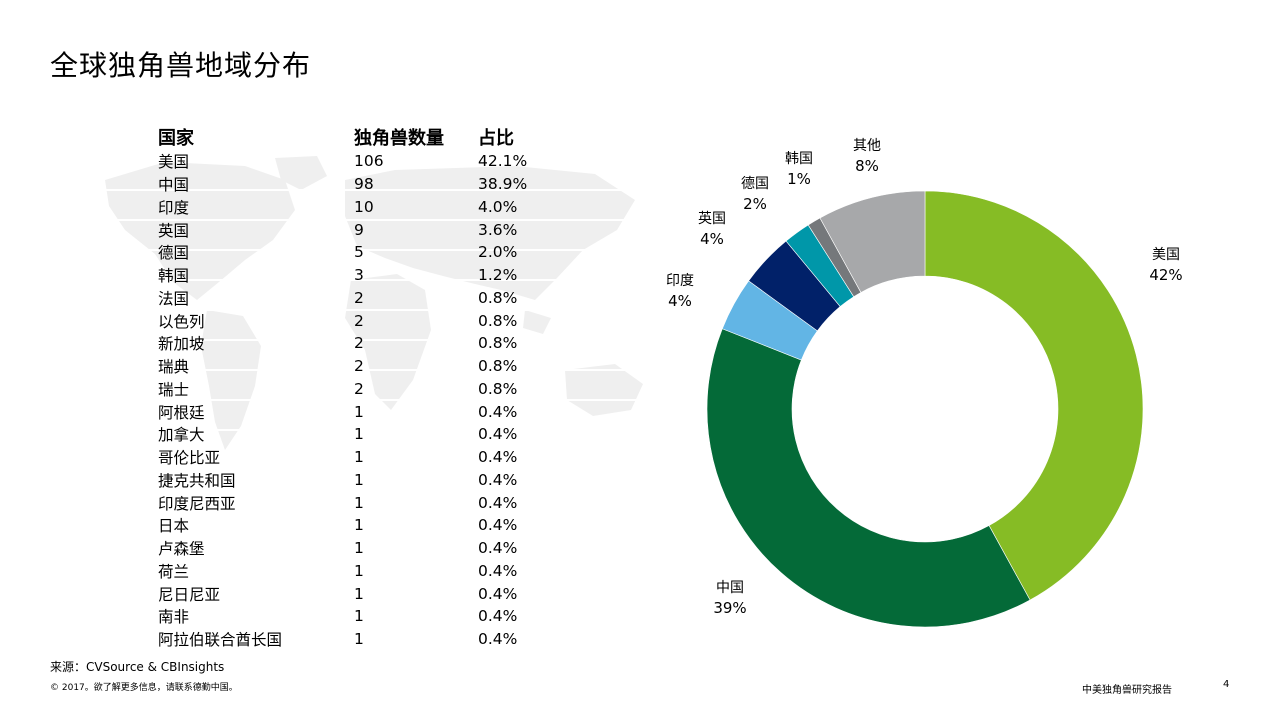 This screenshot has width=1280, height=720. I want to click on share-cell: 2.0%, so click(498, 252).